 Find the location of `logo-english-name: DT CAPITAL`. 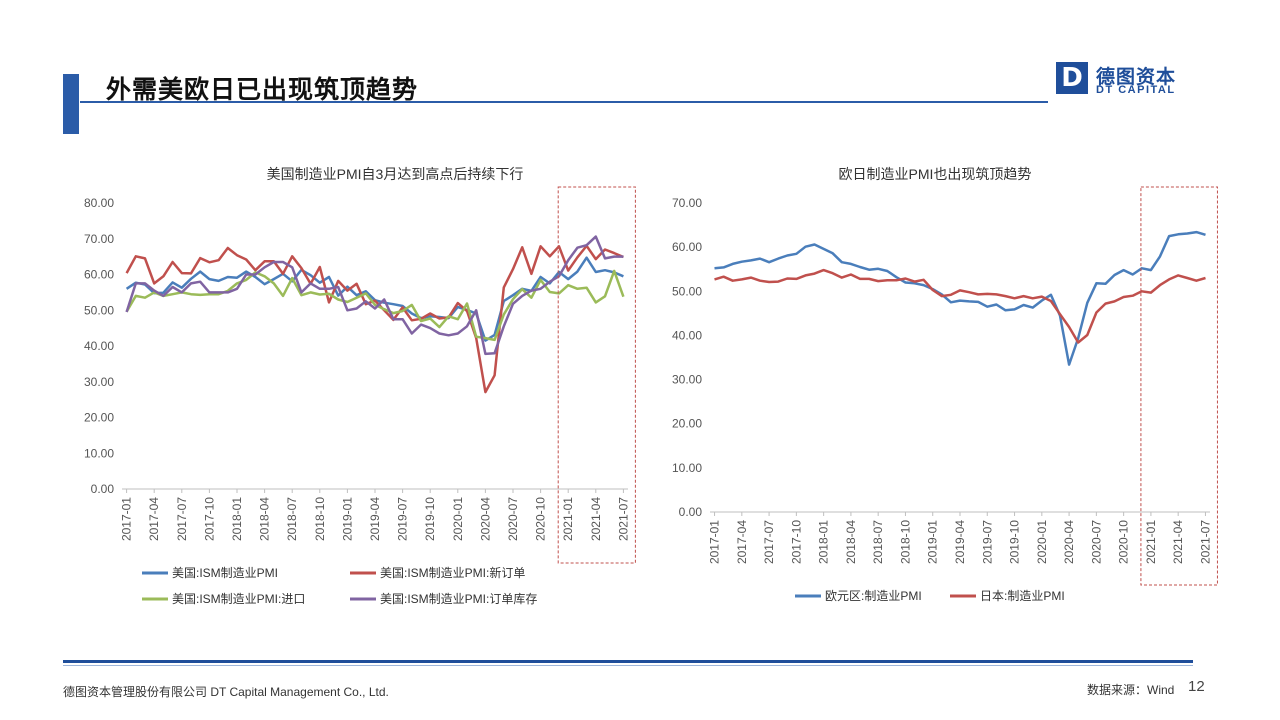

logo-english-name: DT CAPITAL is located at coordinates (1136, 90).